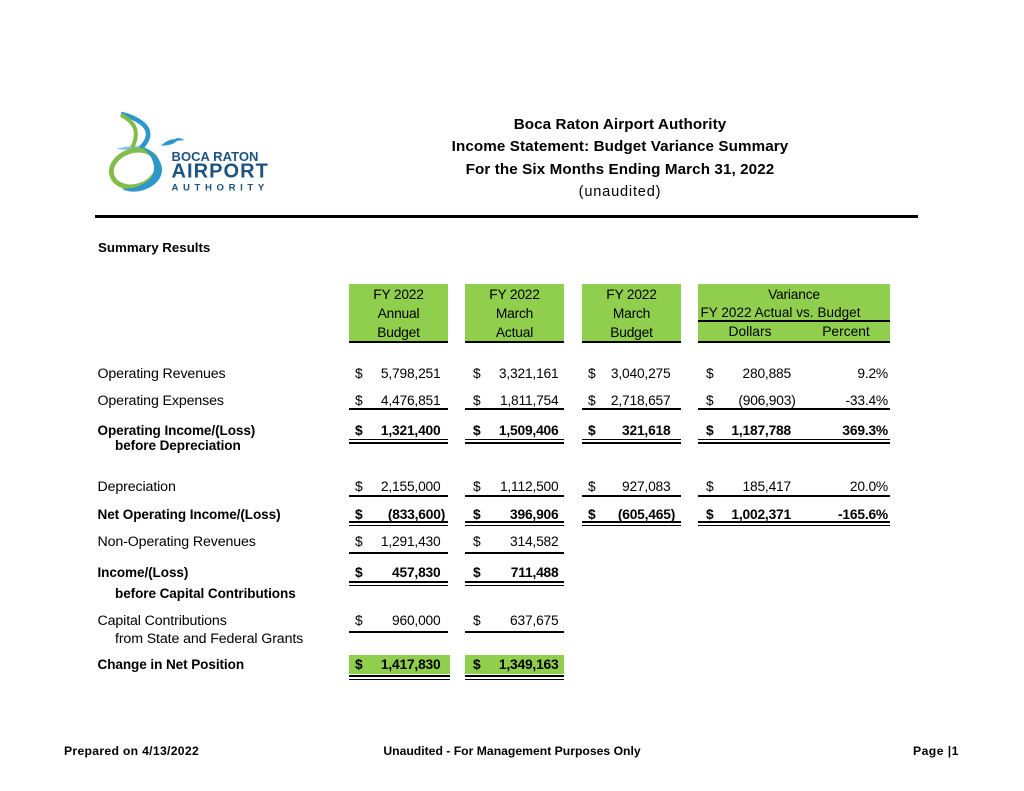 The height and width of the screenshot is (791, 1024). I want to click on svg-text: BOCA RATON, so click(215, 156).